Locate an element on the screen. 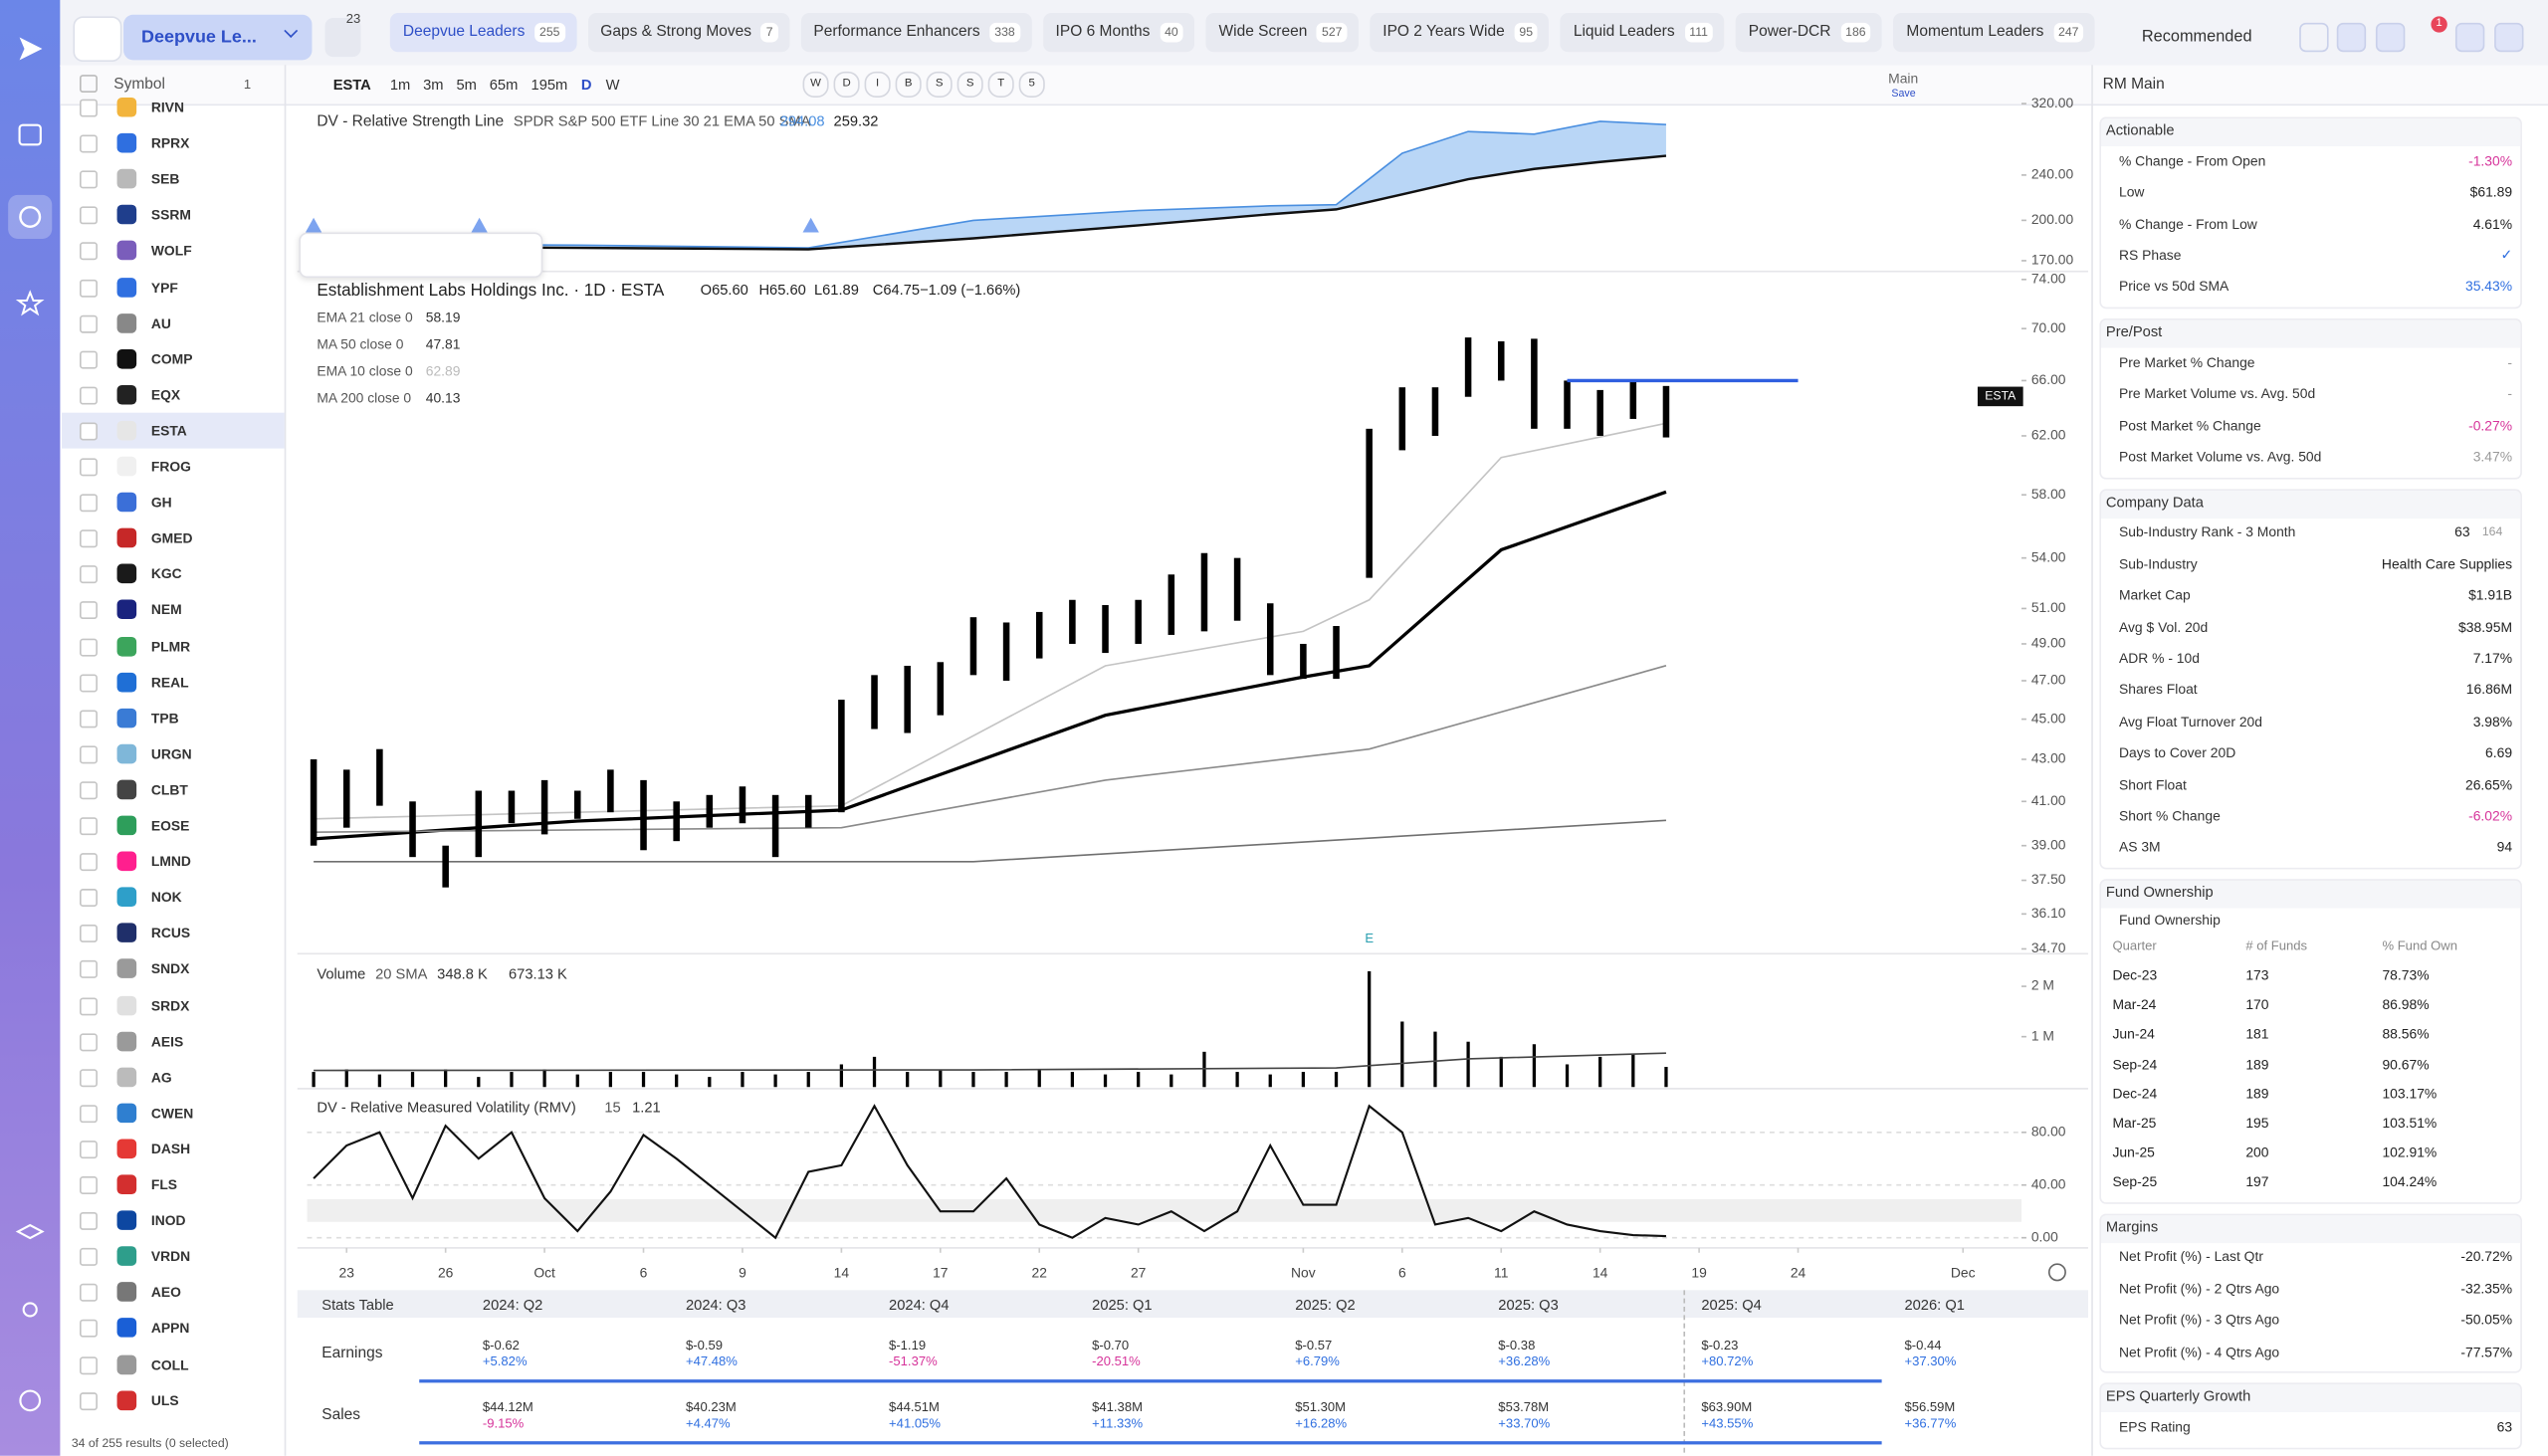  watchlist-symbol: KGC is located at coordinates (166, 573).